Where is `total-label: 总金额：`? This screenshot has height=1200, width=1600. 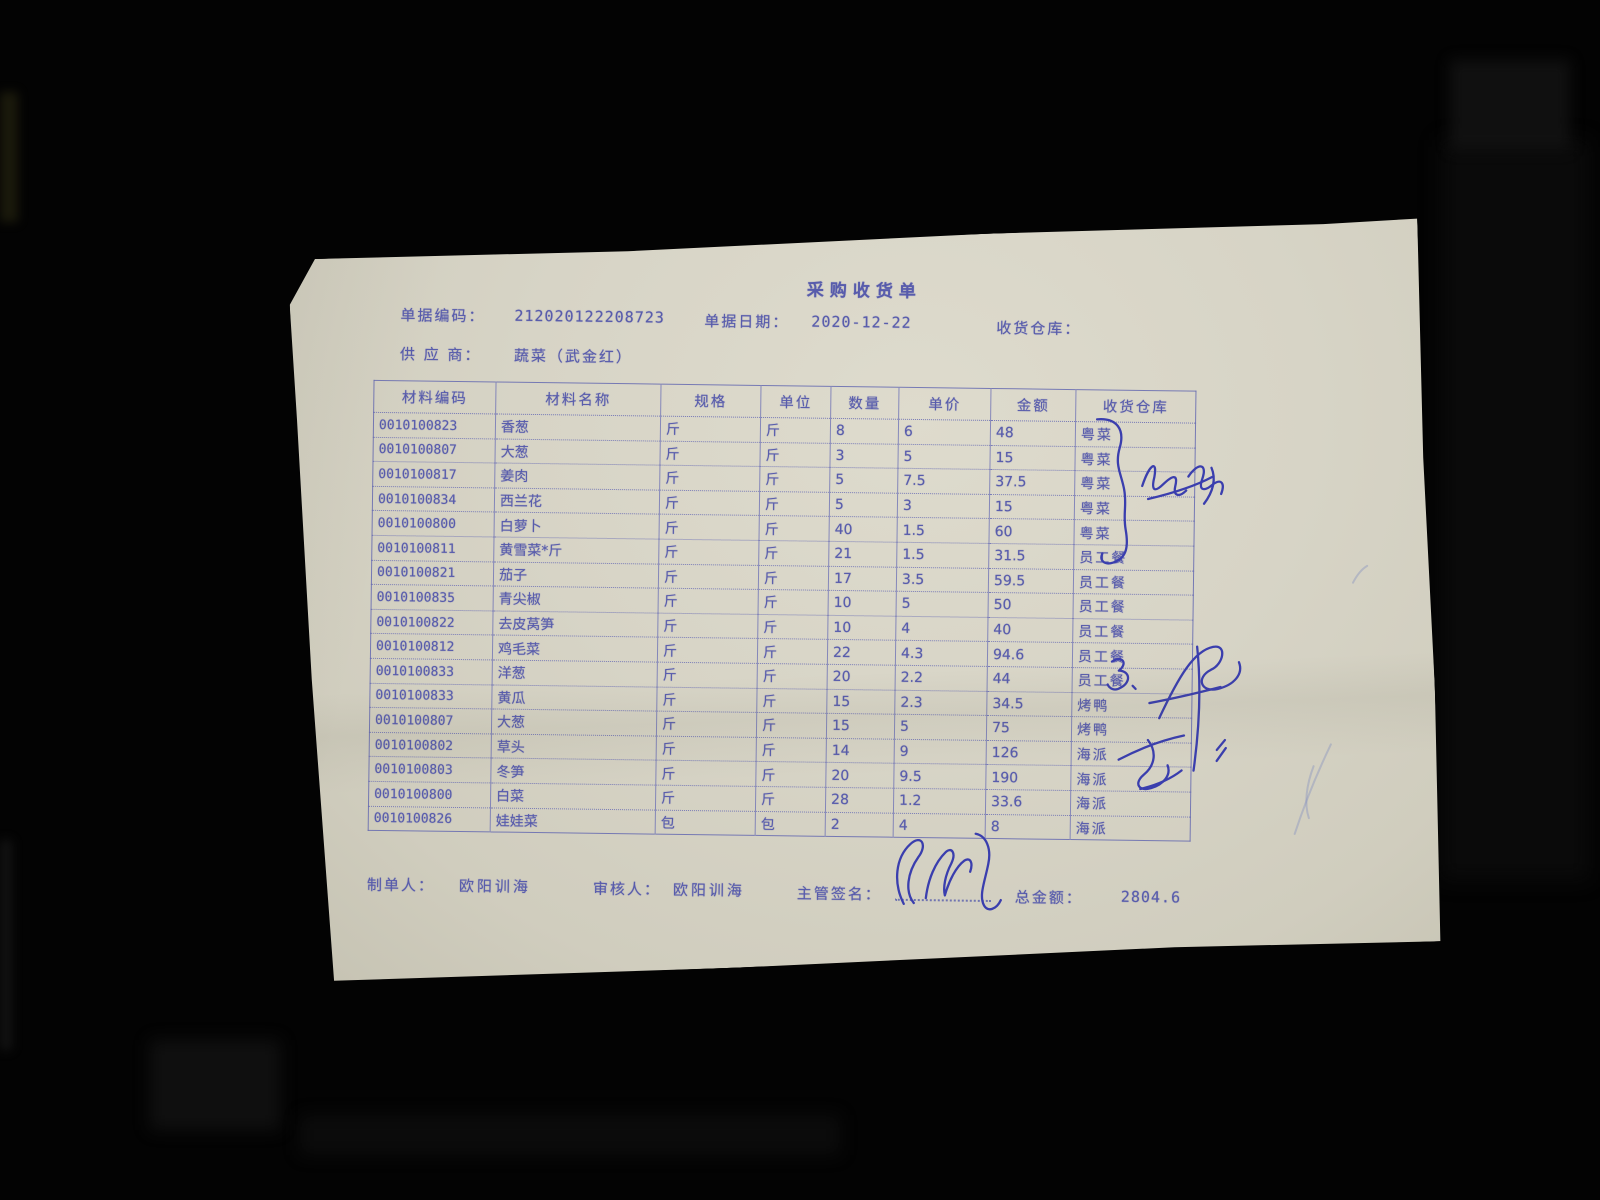 total-label: 总金额： is located at coordinates (1048, 898).